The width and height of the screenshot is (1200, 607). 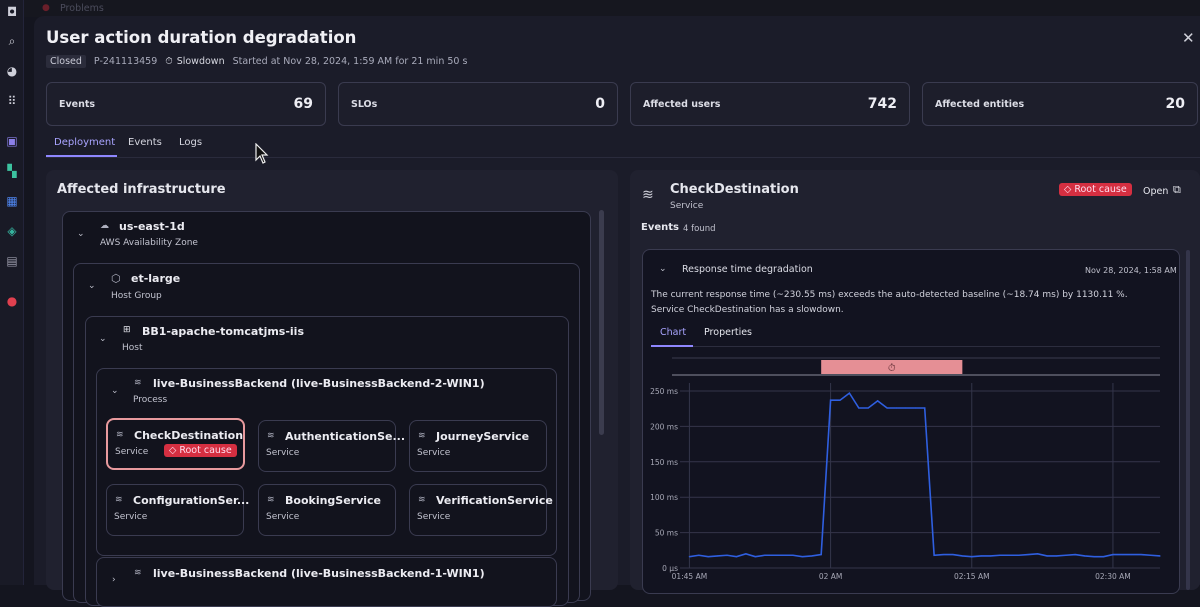 What do you see at coordinates (478, 446) in the screenshot?
I see `service-card: ≋ JourneyService Service` at bounding box center [478, 446].